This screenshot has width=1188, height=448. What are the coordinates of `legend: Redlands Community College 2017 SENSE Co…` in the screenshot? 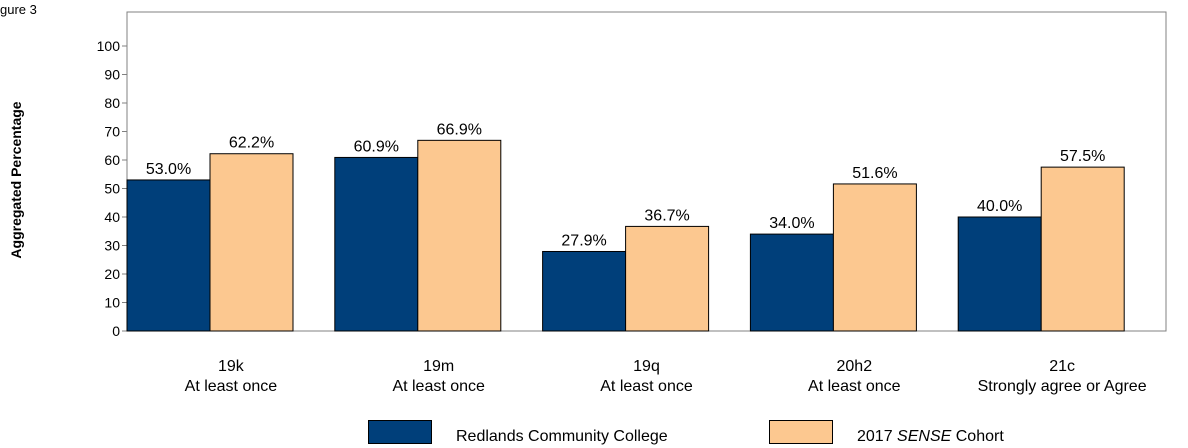 It's located at (594, 432).